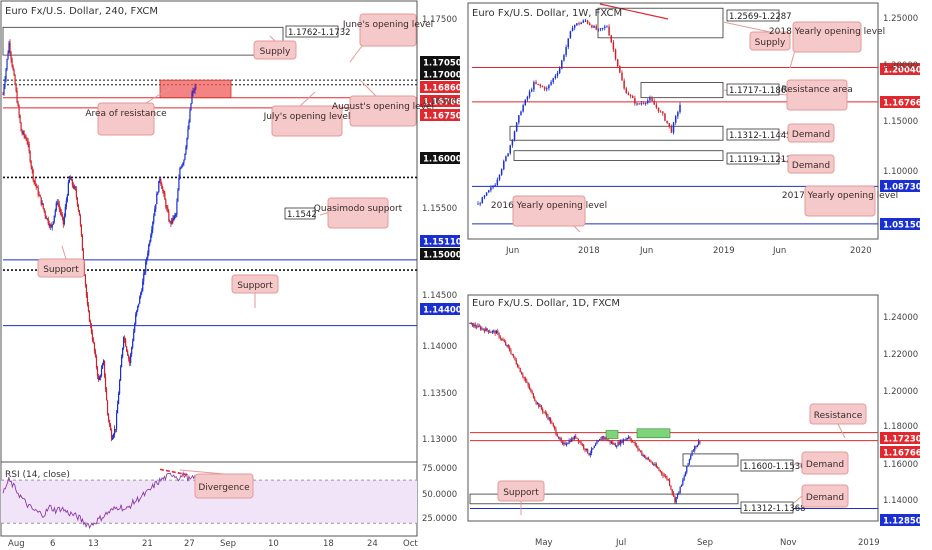  I want to click on h4-price-badge-text: 1.16750, so click(442, 117).